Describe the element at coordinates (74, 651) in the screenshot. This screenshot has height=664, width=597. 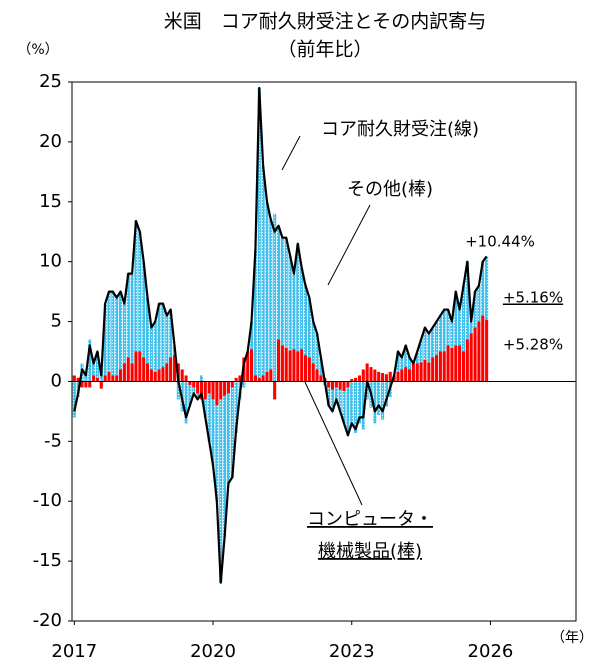
I see `x-tick-label: 2017` at that location.